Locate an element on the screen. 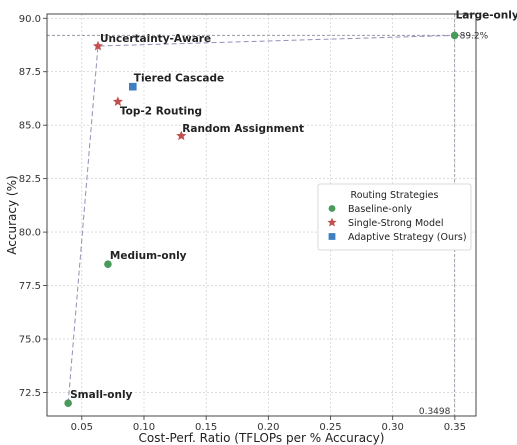  y-axis-label: Accuracy (%) is located at coordinates (12, 214).